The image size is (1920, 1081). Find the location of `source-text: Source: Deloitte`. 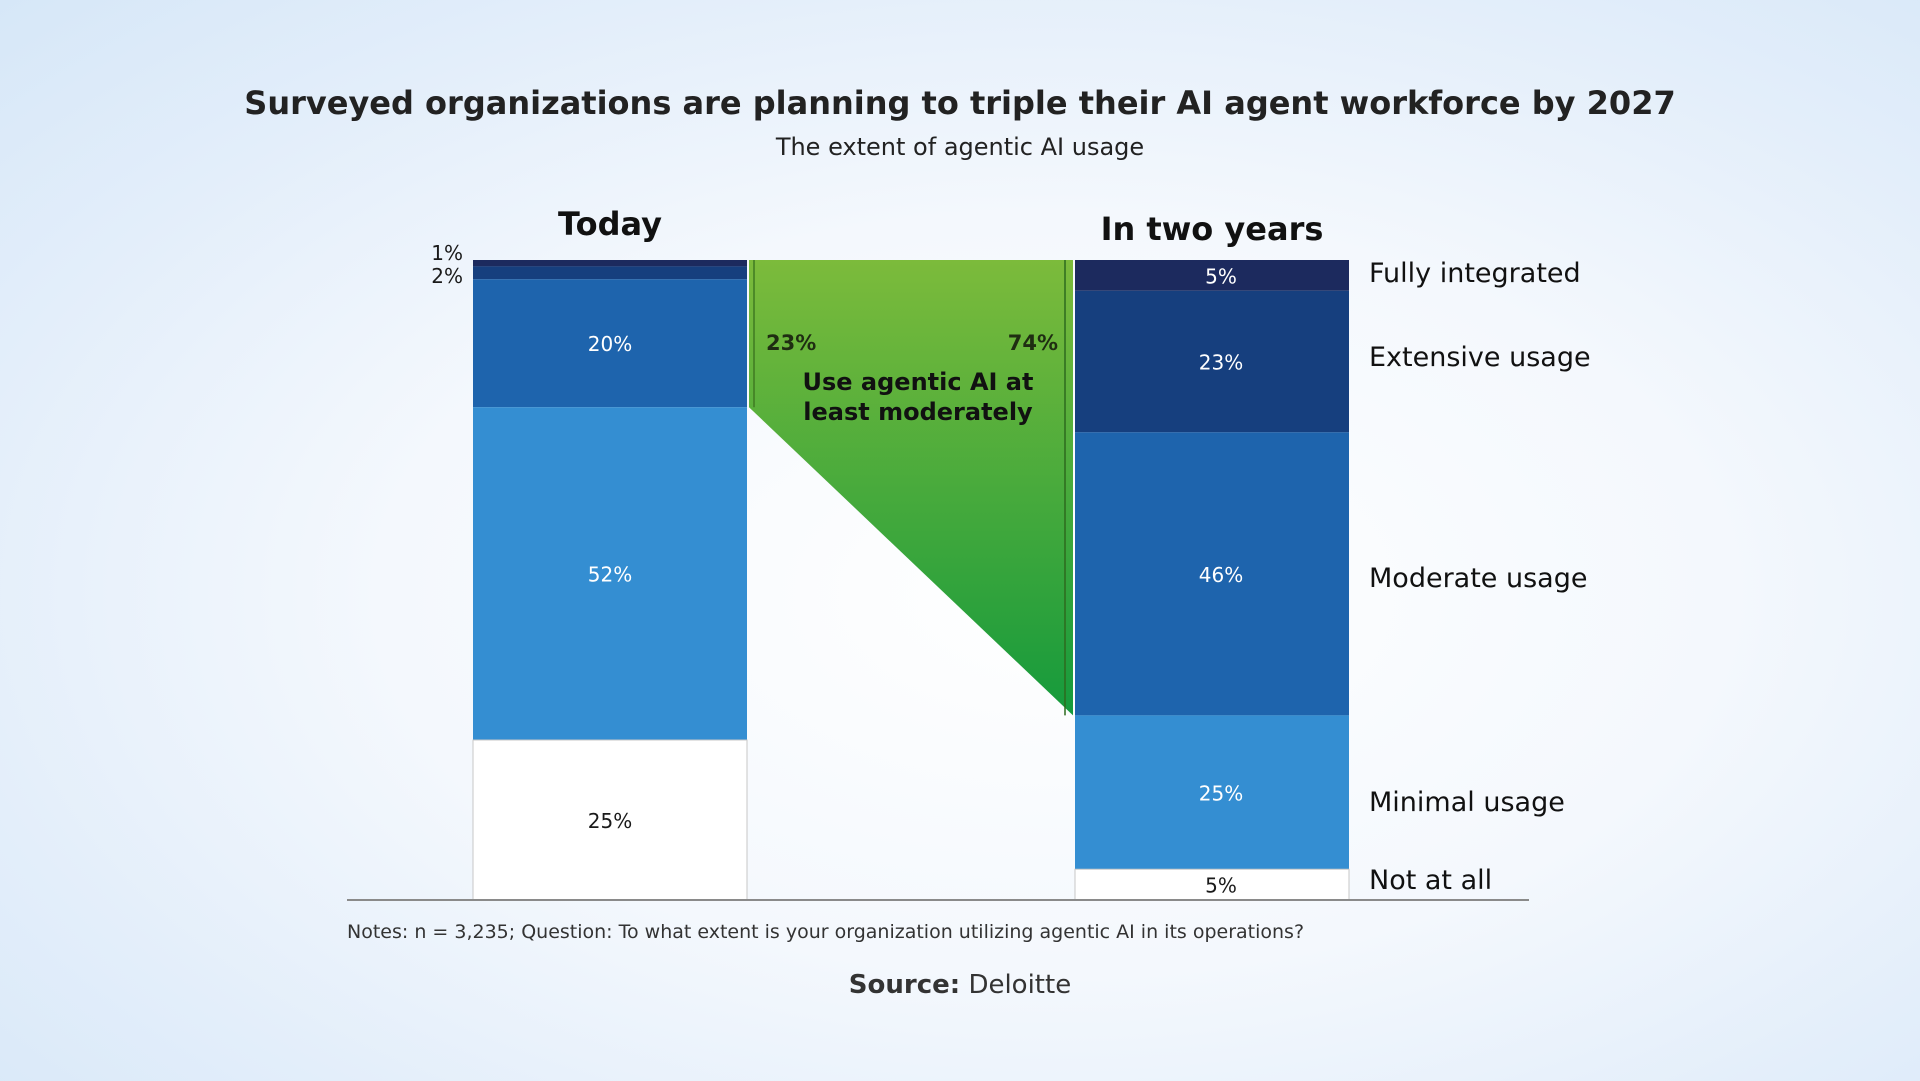

source-text: Source: Deloitte is located at coordinates (960, 985).